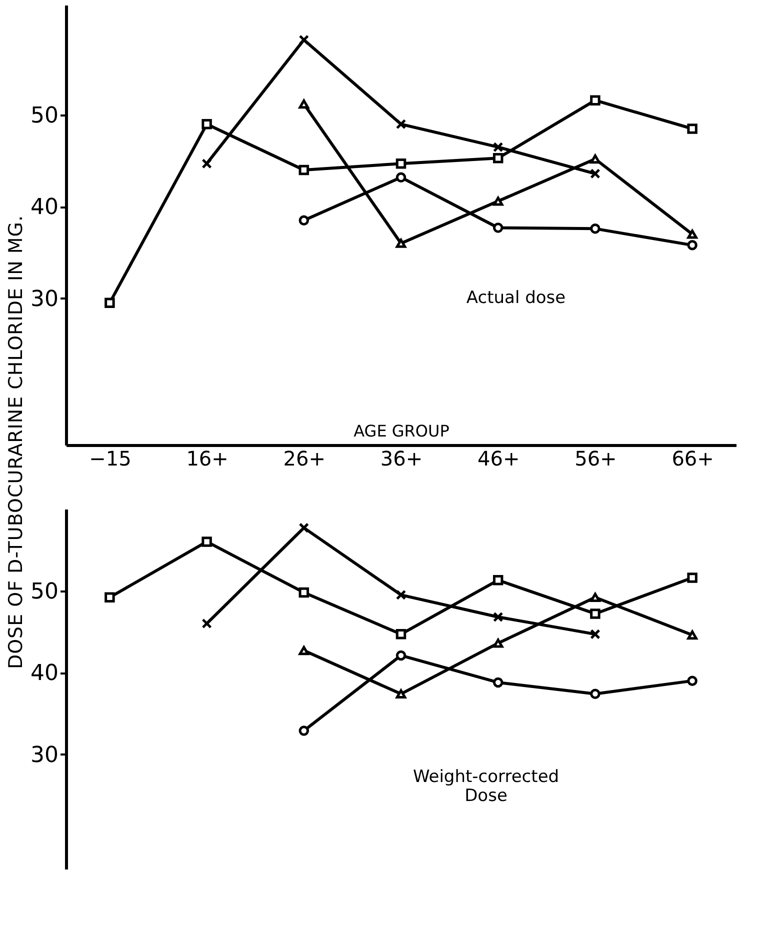  Describe the element at coordinates (16, 442) in the screenshot. I see `y-axis-title: DOSE OF D-TUBOCURARINE CHLORIDE IN MG.` at that location.